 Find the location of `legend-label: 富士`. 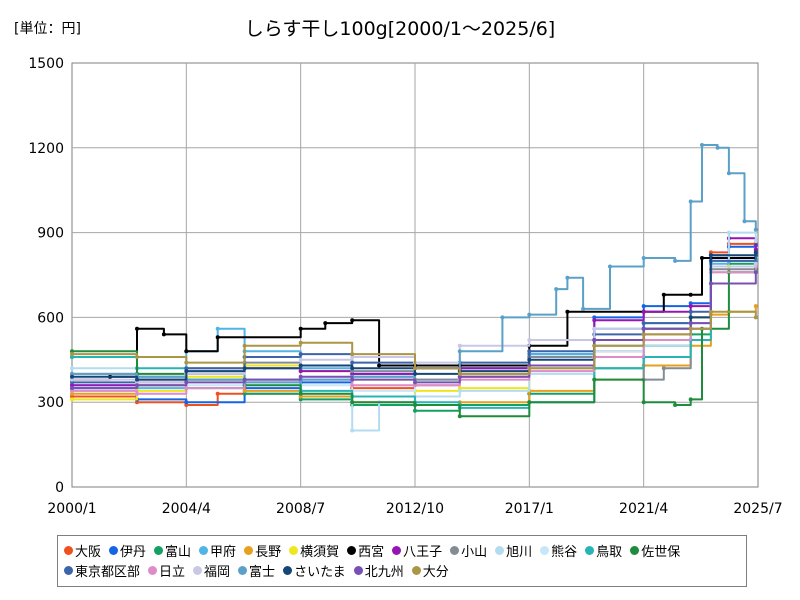

legend-label: 富士 is located at coordinates (262, 572).